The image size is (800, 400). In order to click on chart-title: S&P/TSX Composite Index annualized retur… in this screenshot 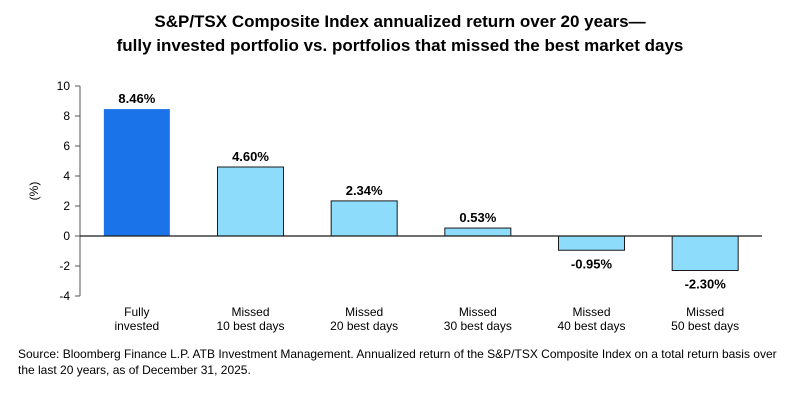, I will do `click(400, 34)`.